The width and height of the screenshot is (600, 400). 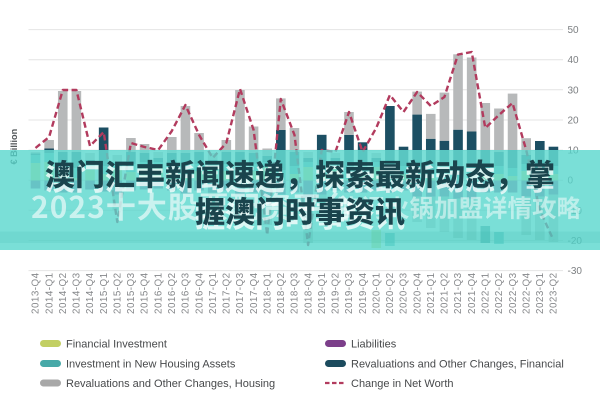 What do you see at coordinates (417, 293) in the screenshot?
I see `svg-text: 2020-Q4` at bounding box center [417, 293].